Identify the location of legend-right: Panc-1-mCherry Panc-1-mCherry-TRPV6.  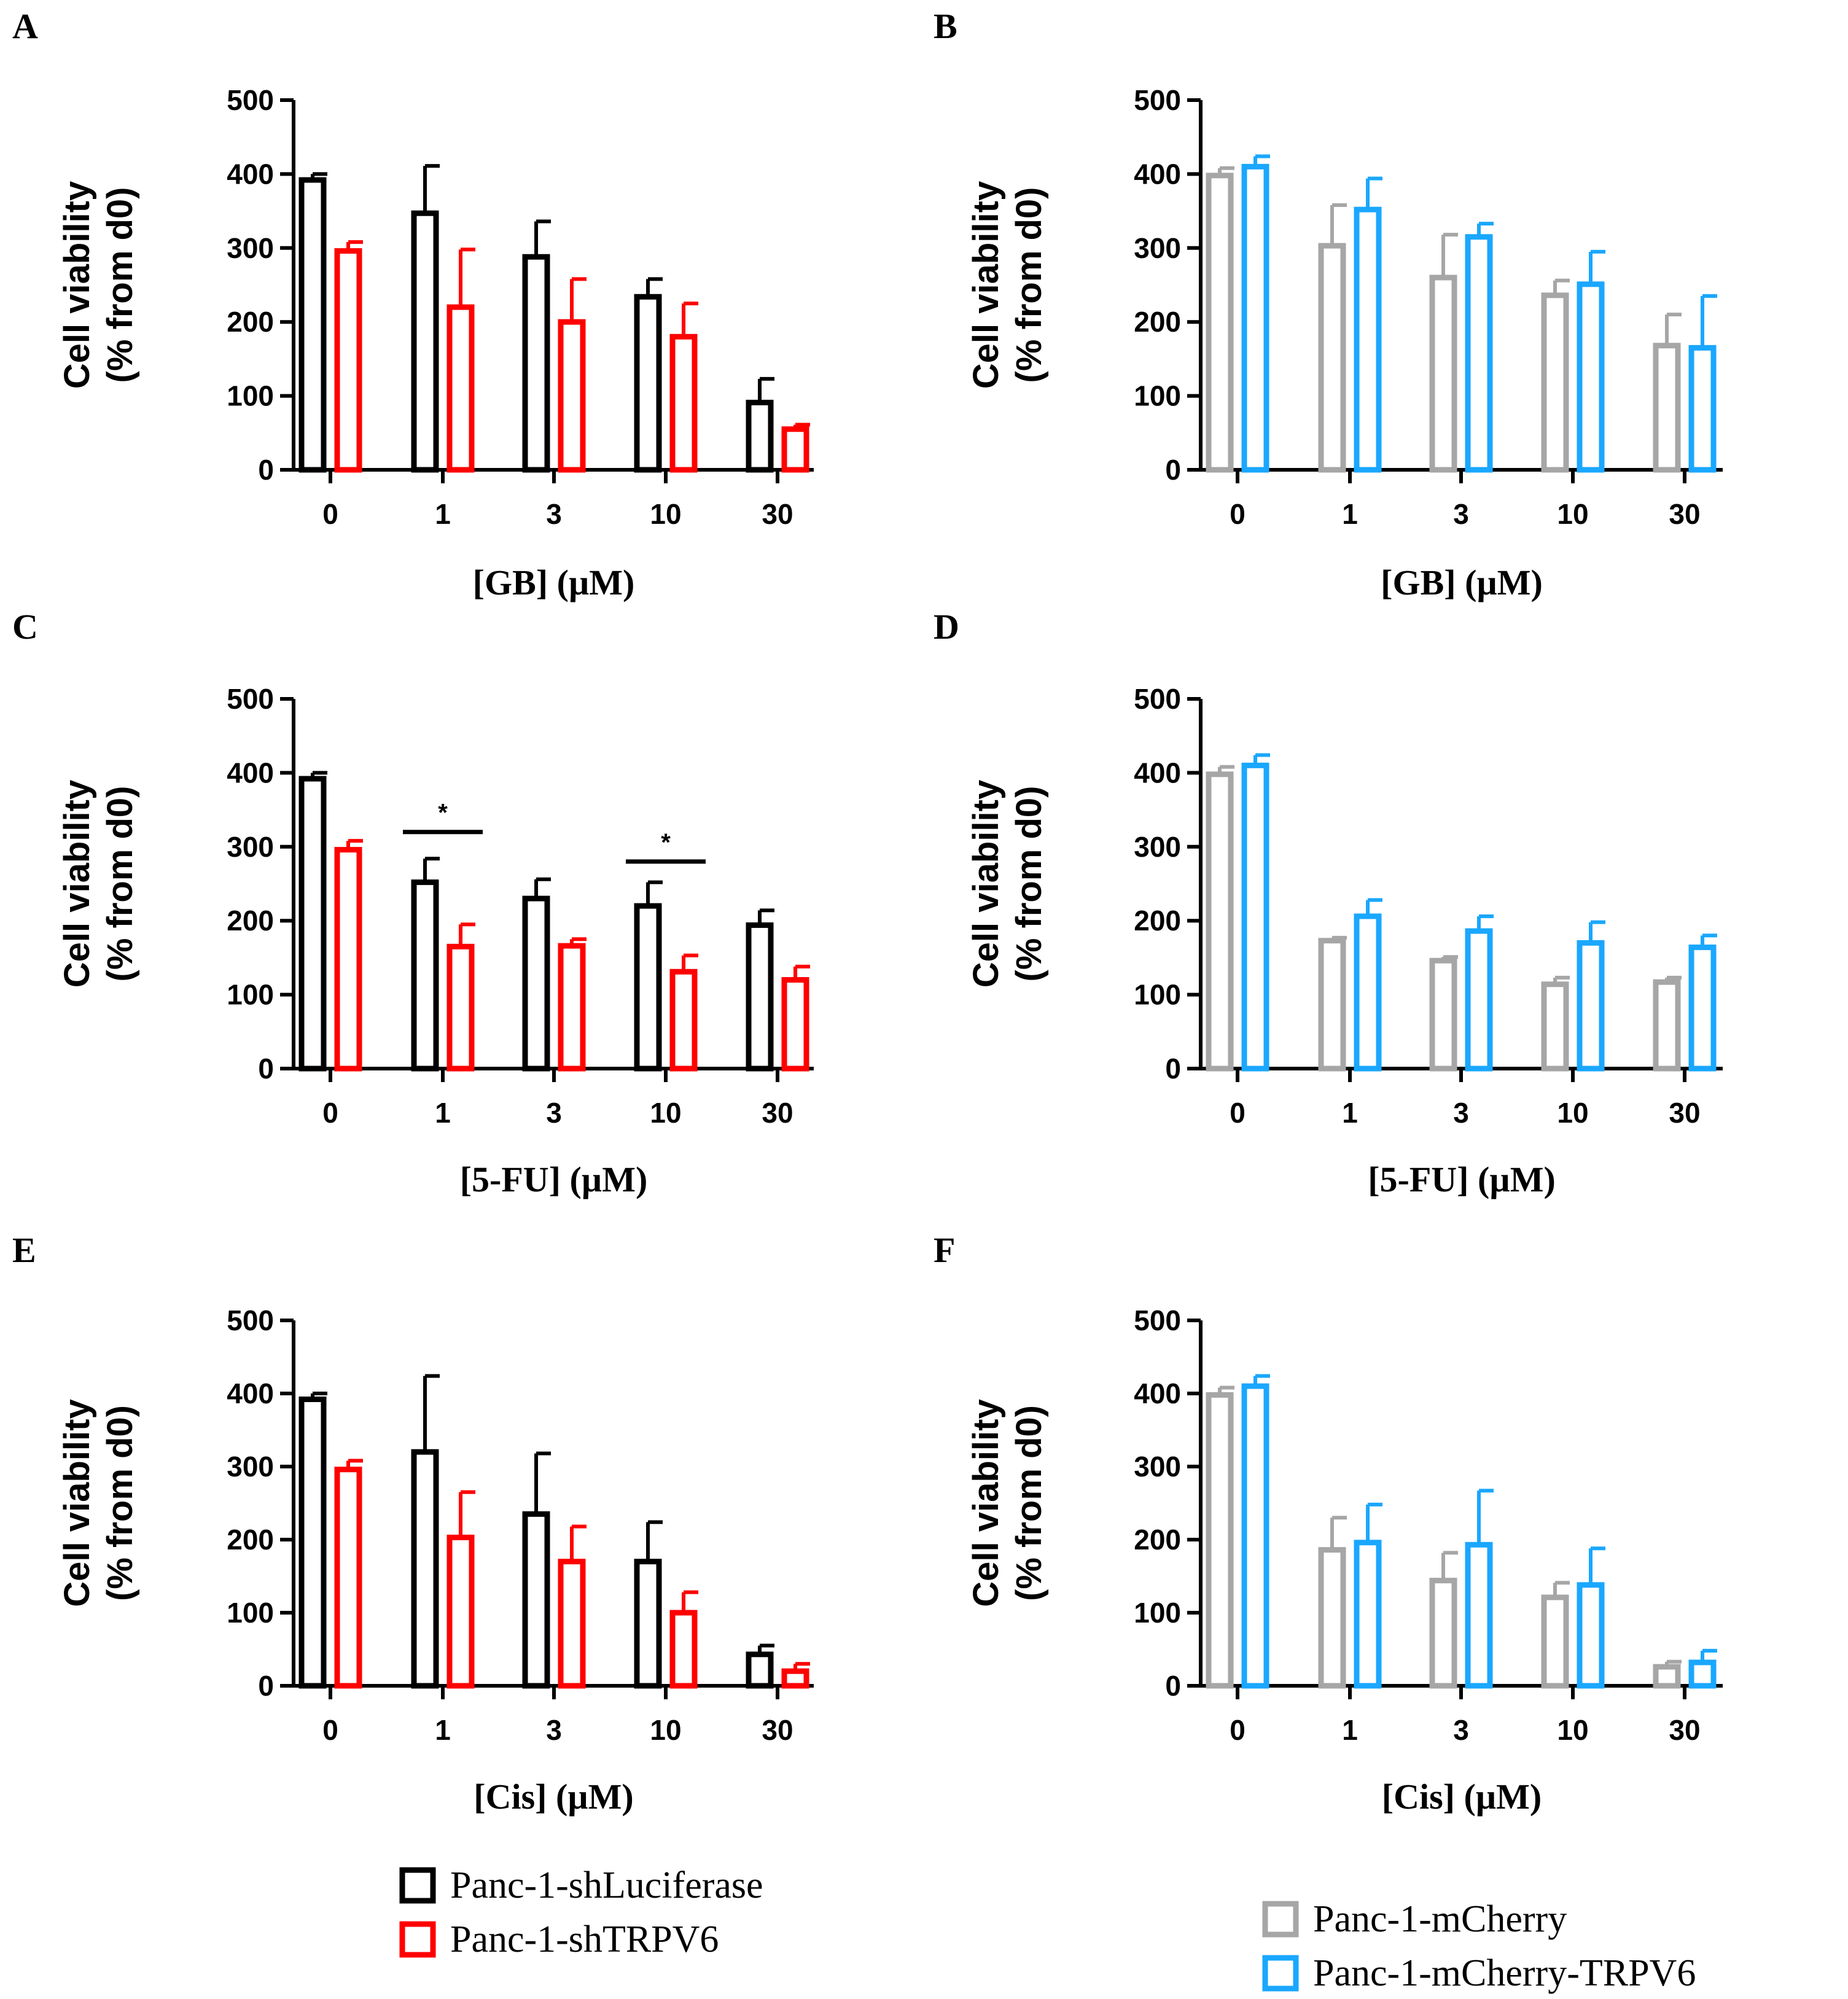
(1479, 1946).